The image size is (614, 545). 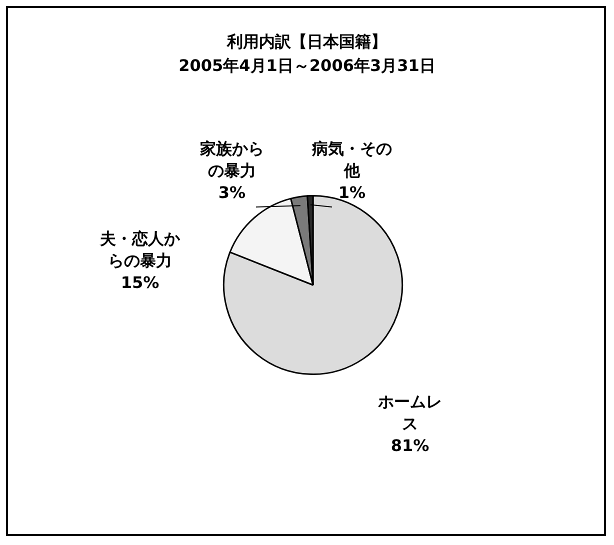 I want to click on slice-label: 病気・その他, so click(x=351, y=159).